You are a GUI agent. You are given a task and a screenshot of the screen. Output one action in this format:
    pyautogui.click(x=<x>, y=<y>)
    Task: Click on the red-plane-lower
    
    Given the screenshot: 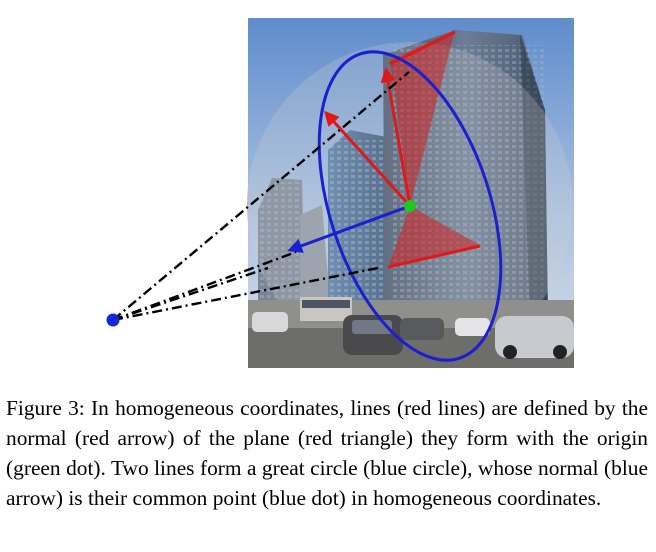 What is the action you would take?
    pyautogui.click(x=434, y=237)
    